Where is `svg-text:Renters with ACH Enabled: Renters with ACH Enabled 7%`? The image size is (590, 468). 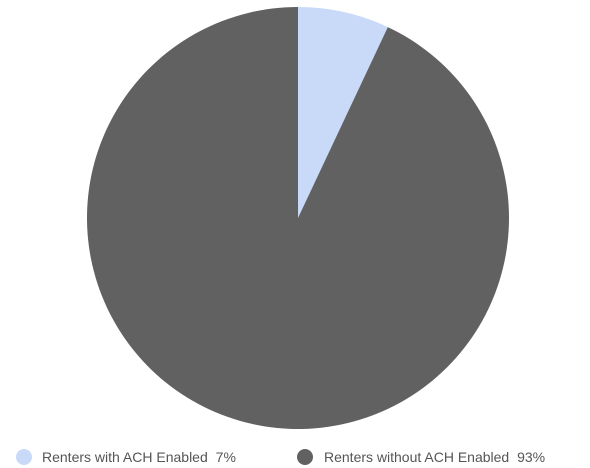 svg-text:Renters with ACH Enabled: Renters with ACH Enabled 7% is located at coordinates (139, 457).